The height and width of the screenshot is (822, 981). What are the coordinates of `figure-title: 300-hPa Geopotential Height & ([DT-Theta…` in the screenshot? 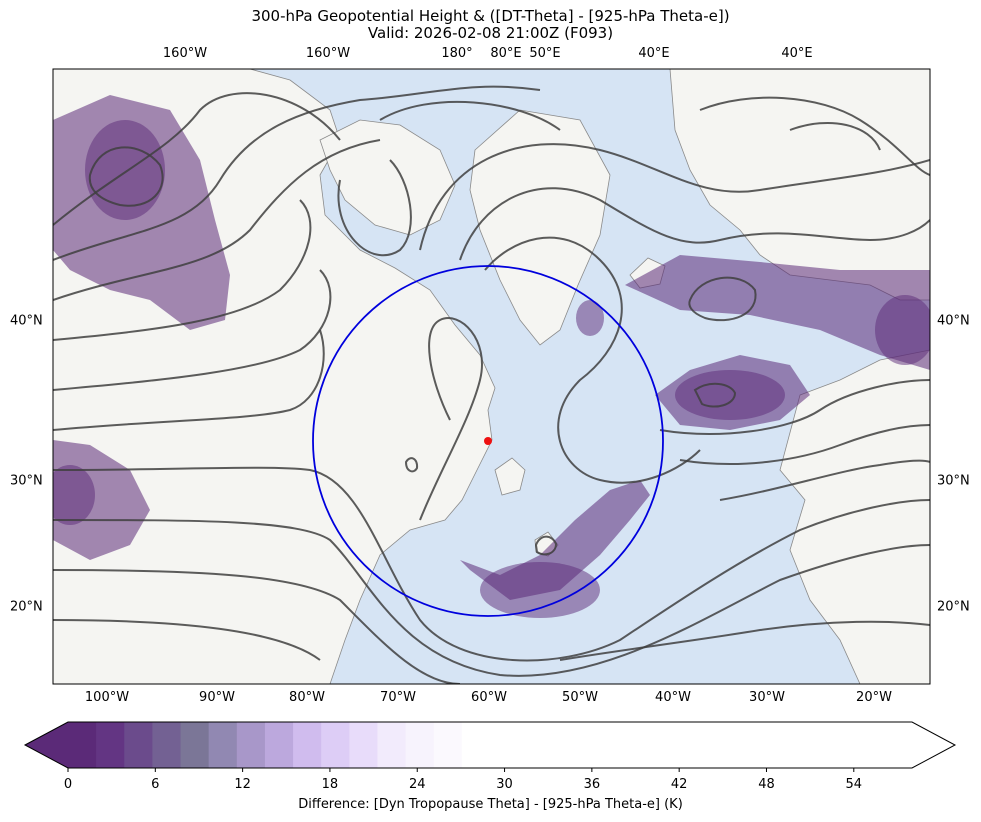 It's located at (490, 16).